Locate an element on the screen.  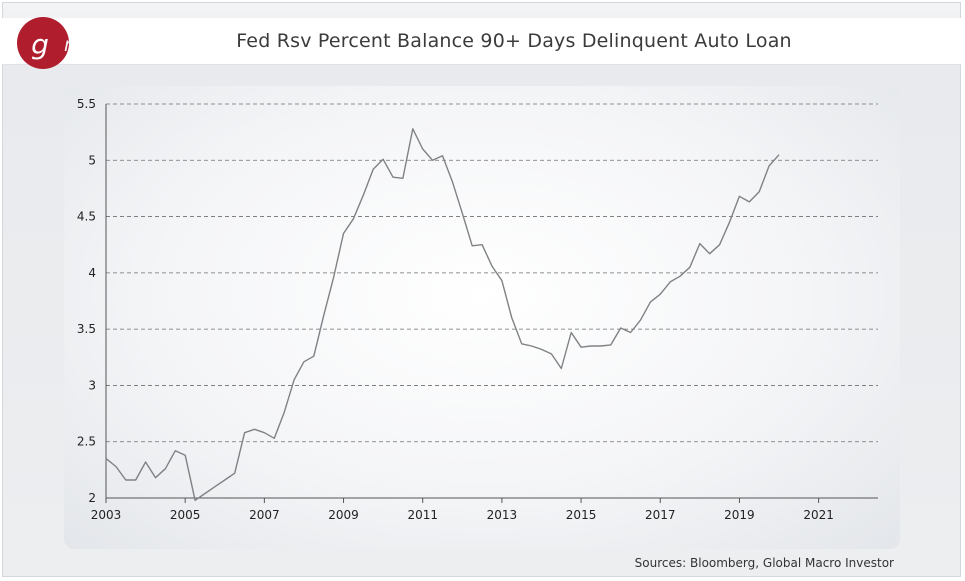
x-tick-label: 2005 is located at coordinates (185, 515).